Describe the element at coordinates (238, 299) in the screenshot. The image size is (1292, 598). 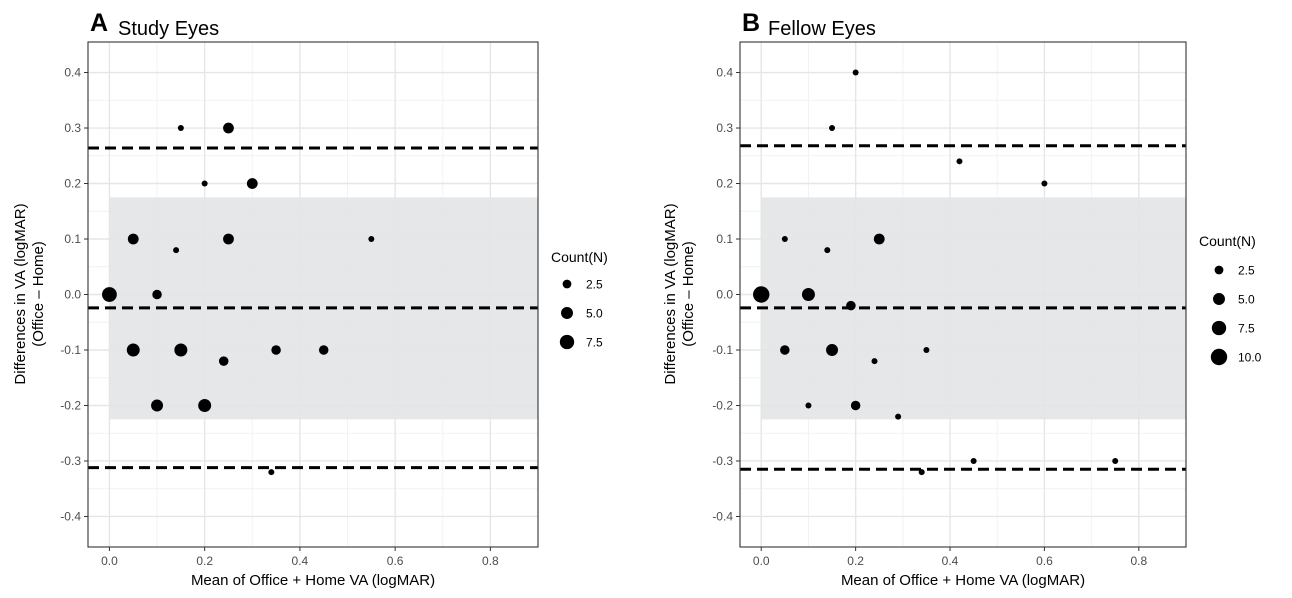
I see `points-layer` at that location.